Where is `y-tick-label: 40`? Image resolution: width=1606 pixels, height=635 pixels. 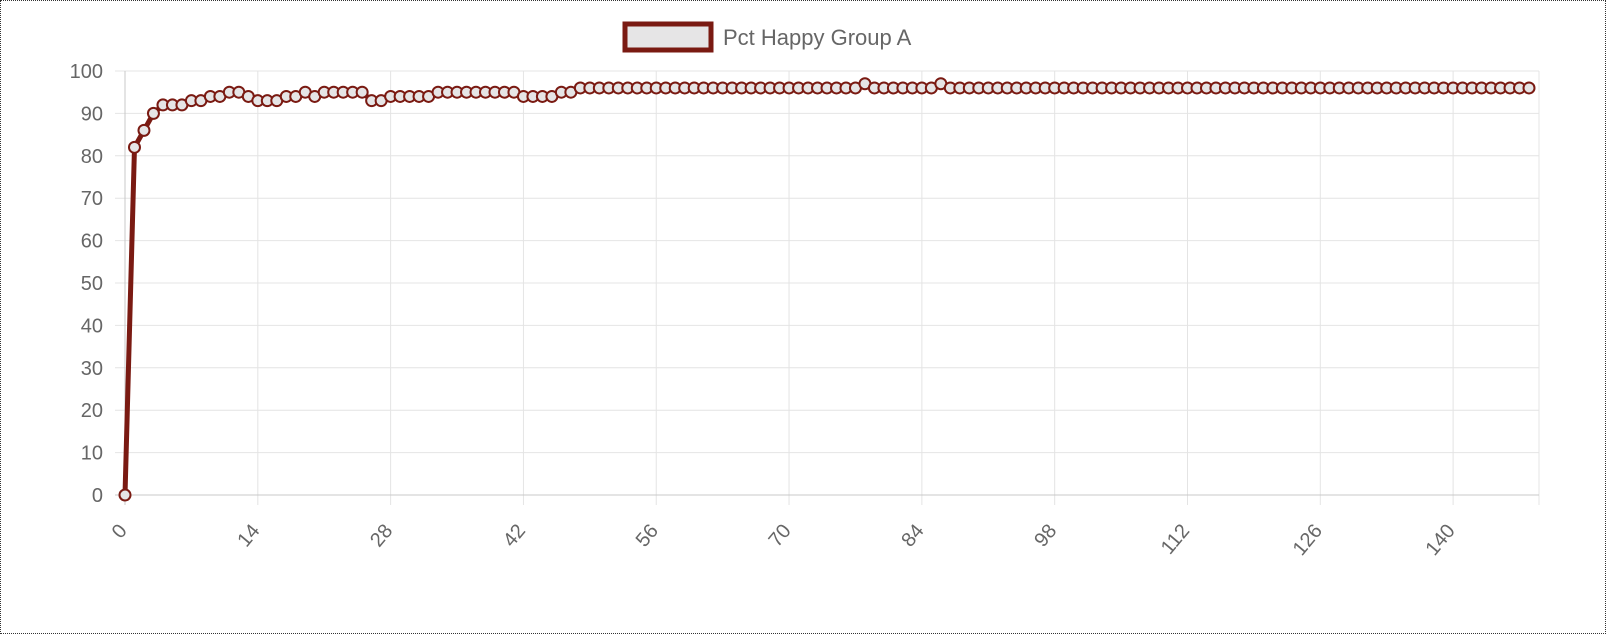 y-tick-label: 40 is located at coordinates (92, 326).